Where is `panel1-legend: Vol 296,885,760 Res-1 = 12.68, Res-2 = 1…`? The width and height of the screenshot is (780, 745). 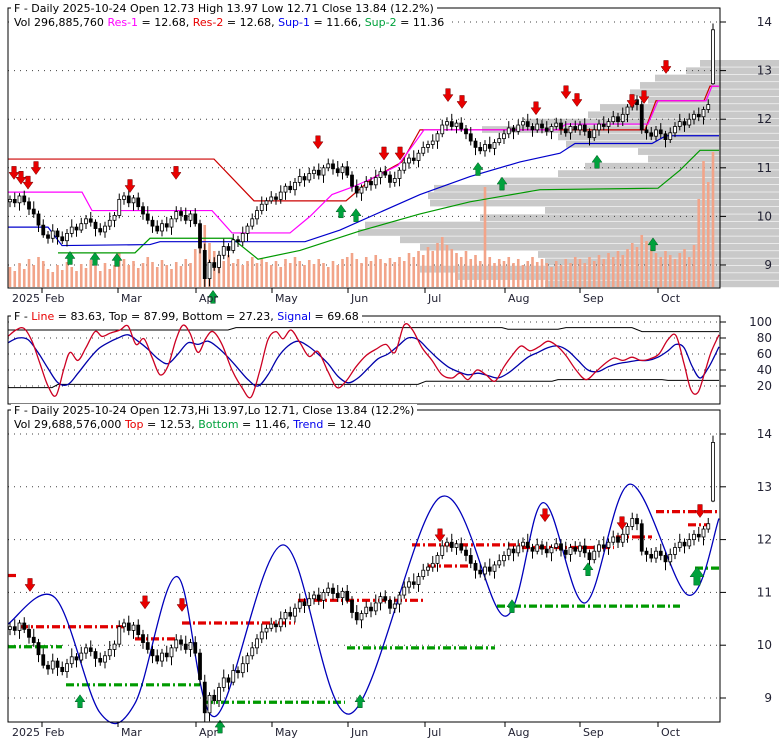 panel1-legend: Vol 296,885,760 Res-1 = 12.68, Res-2 = 1… is located at coordinates (229, 22).